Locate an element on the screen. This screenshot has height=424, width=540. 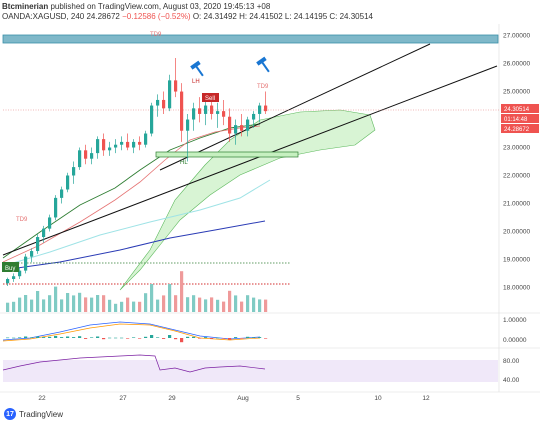
annotation-lh: LH is located at coordinates (196, 82).